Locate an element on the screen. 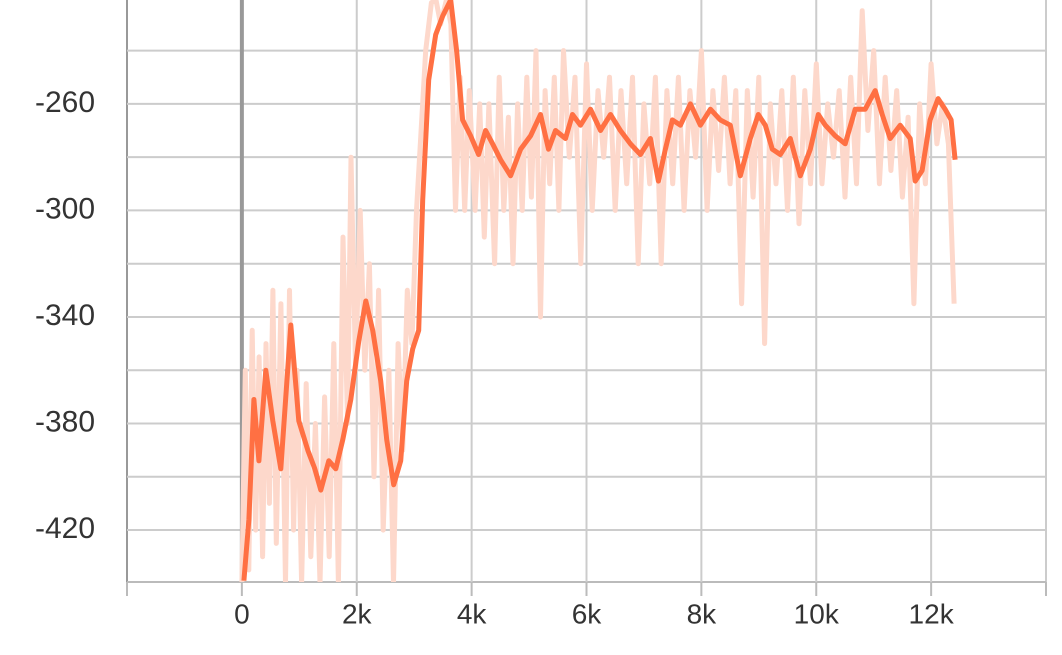 The width and height of the screenshot is (1062, 655). x-tick-label: 6k is located at coordinates (587, 613).